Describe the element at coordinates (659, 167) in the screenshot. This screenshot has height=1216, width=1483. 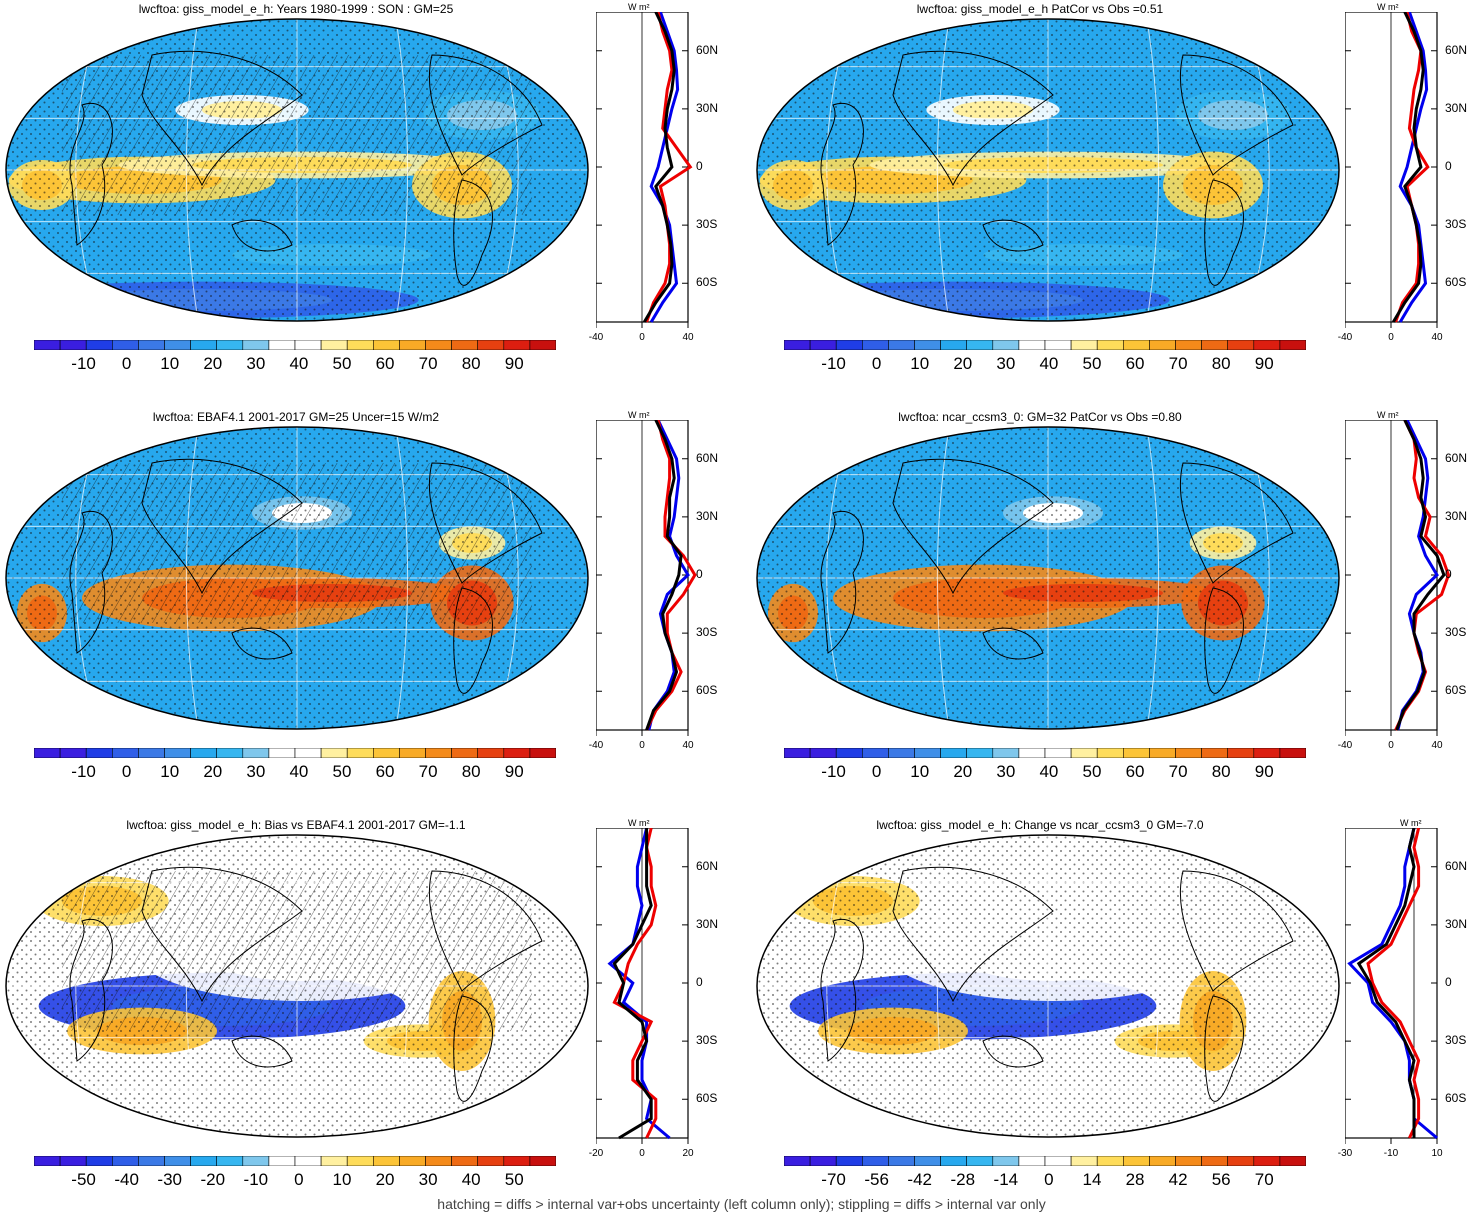
I see `mean-zonal-line` at that location.